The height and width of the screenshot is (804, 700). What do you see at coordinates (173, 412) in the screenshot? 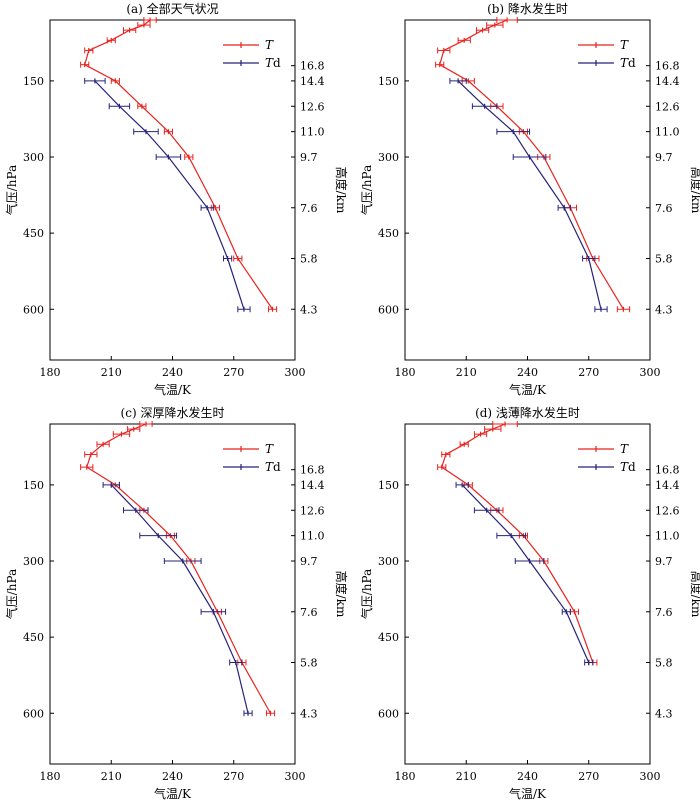
I see `panel-title: (c) 深厚降水发生时` at bounding box center [173, 412].